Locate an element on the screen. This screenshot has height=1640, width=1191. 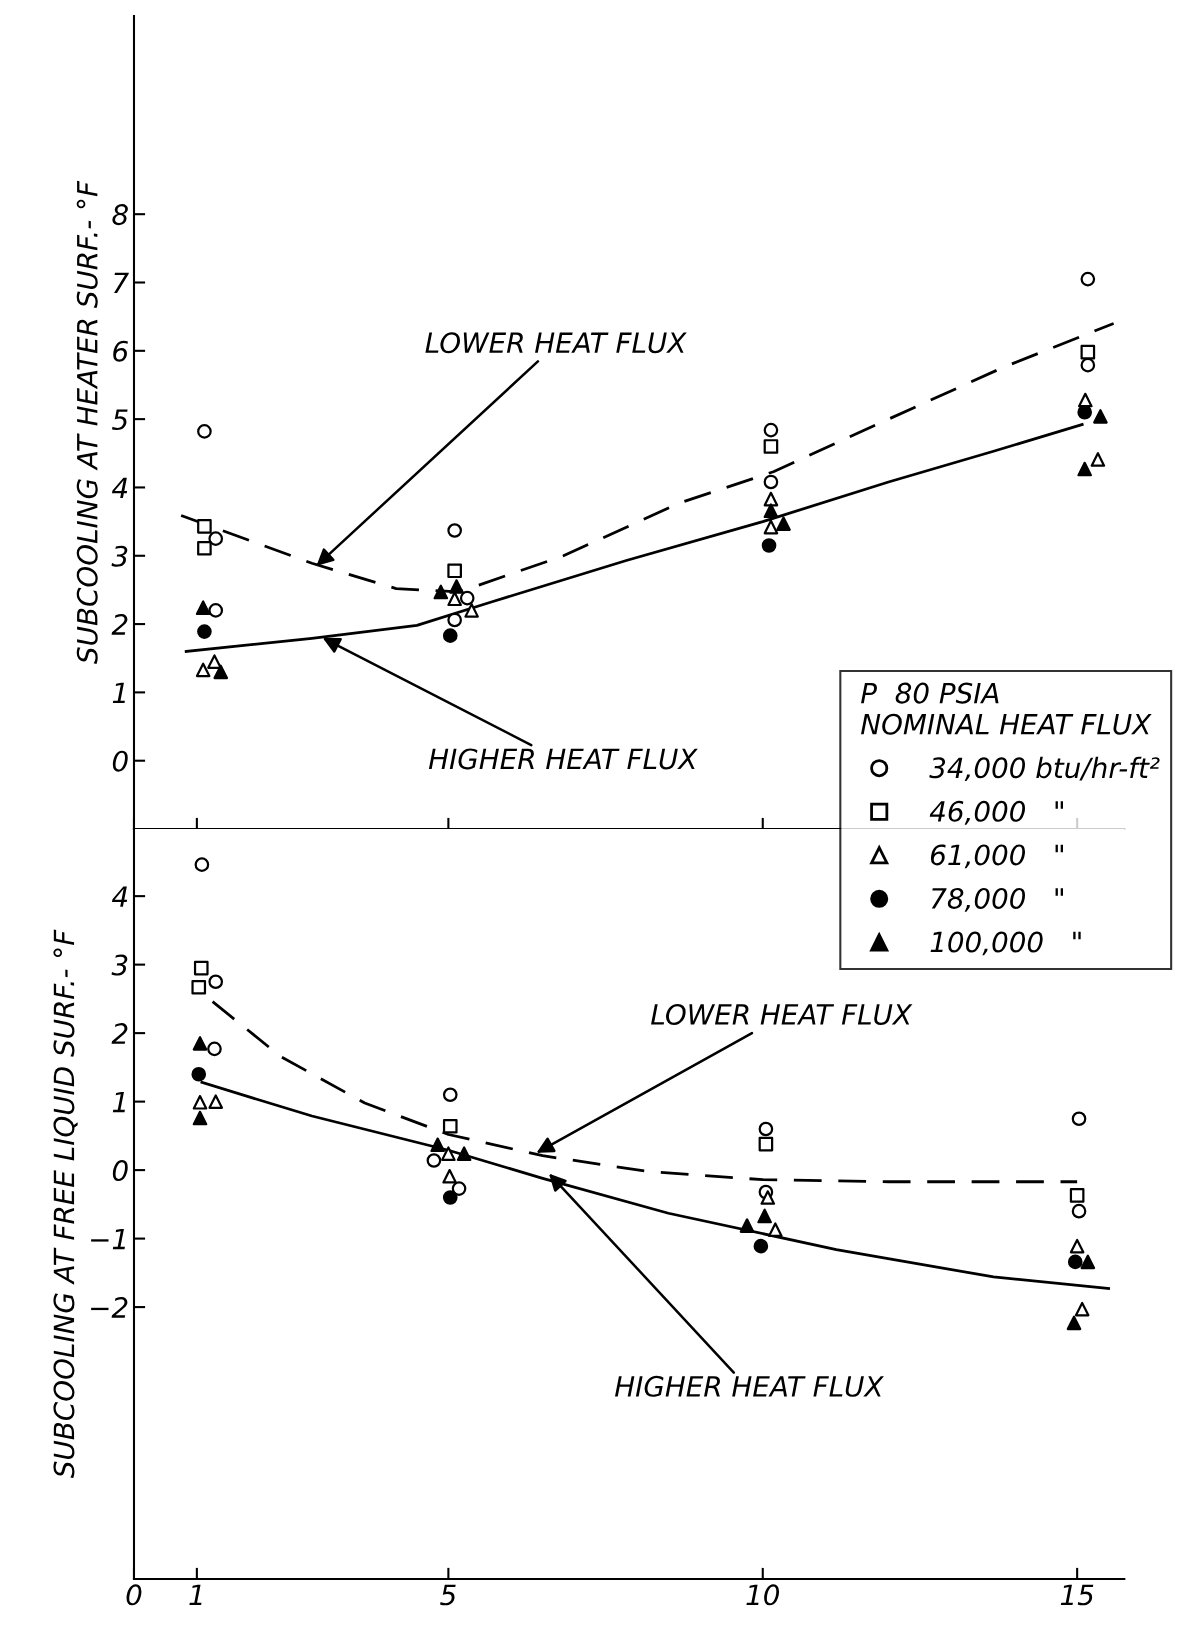
x-tick-label: 5 is located at coordinates (448, 1595).